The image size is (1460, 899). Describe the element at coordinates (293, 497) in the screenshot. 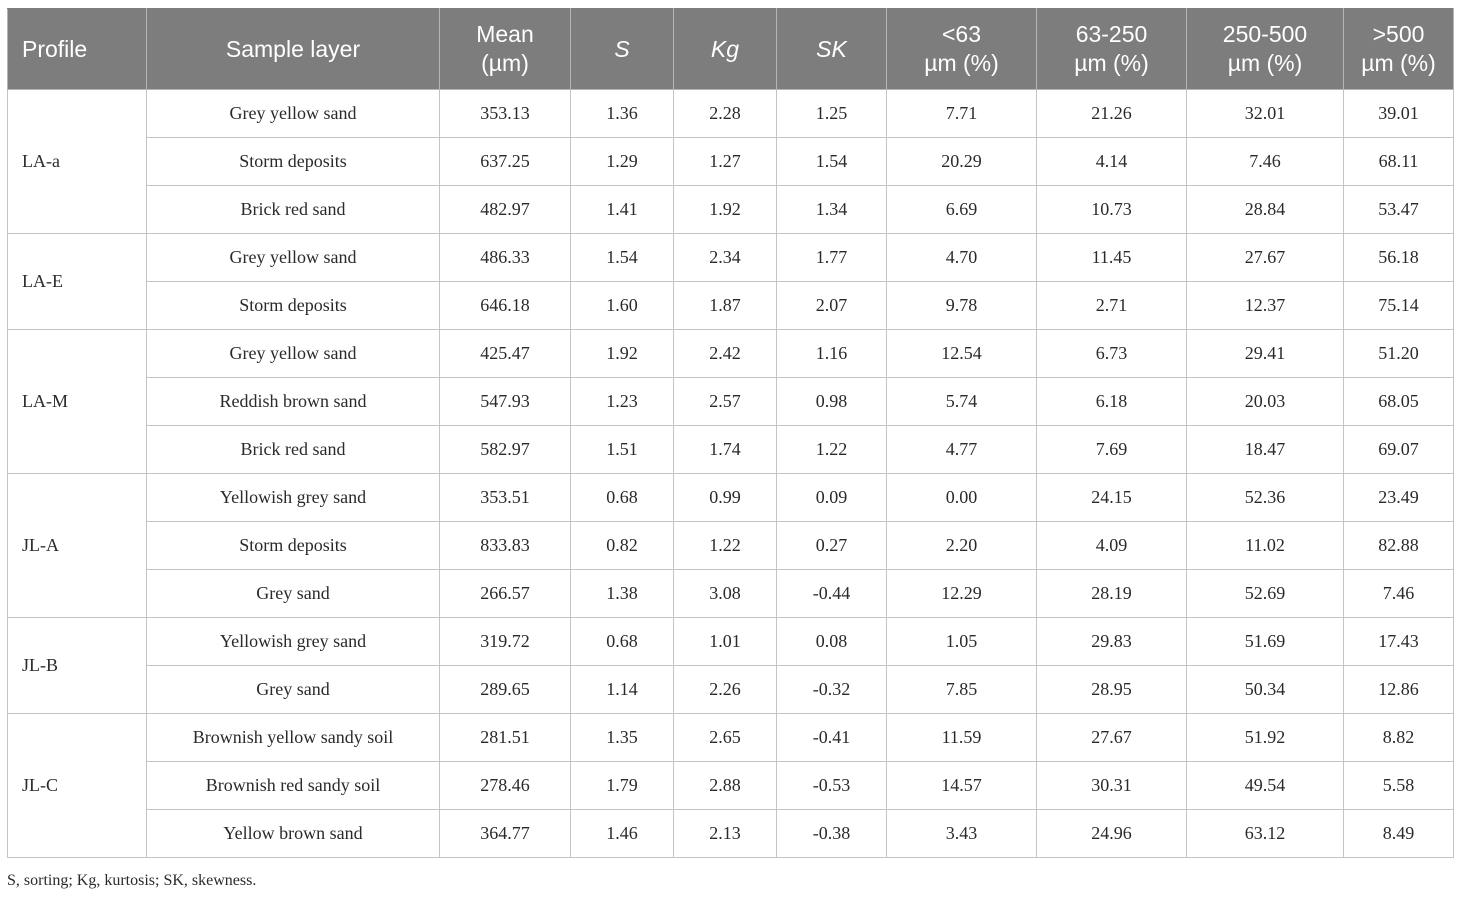

I see `sample-layer-cell: Yellowish grey sand` at that location.